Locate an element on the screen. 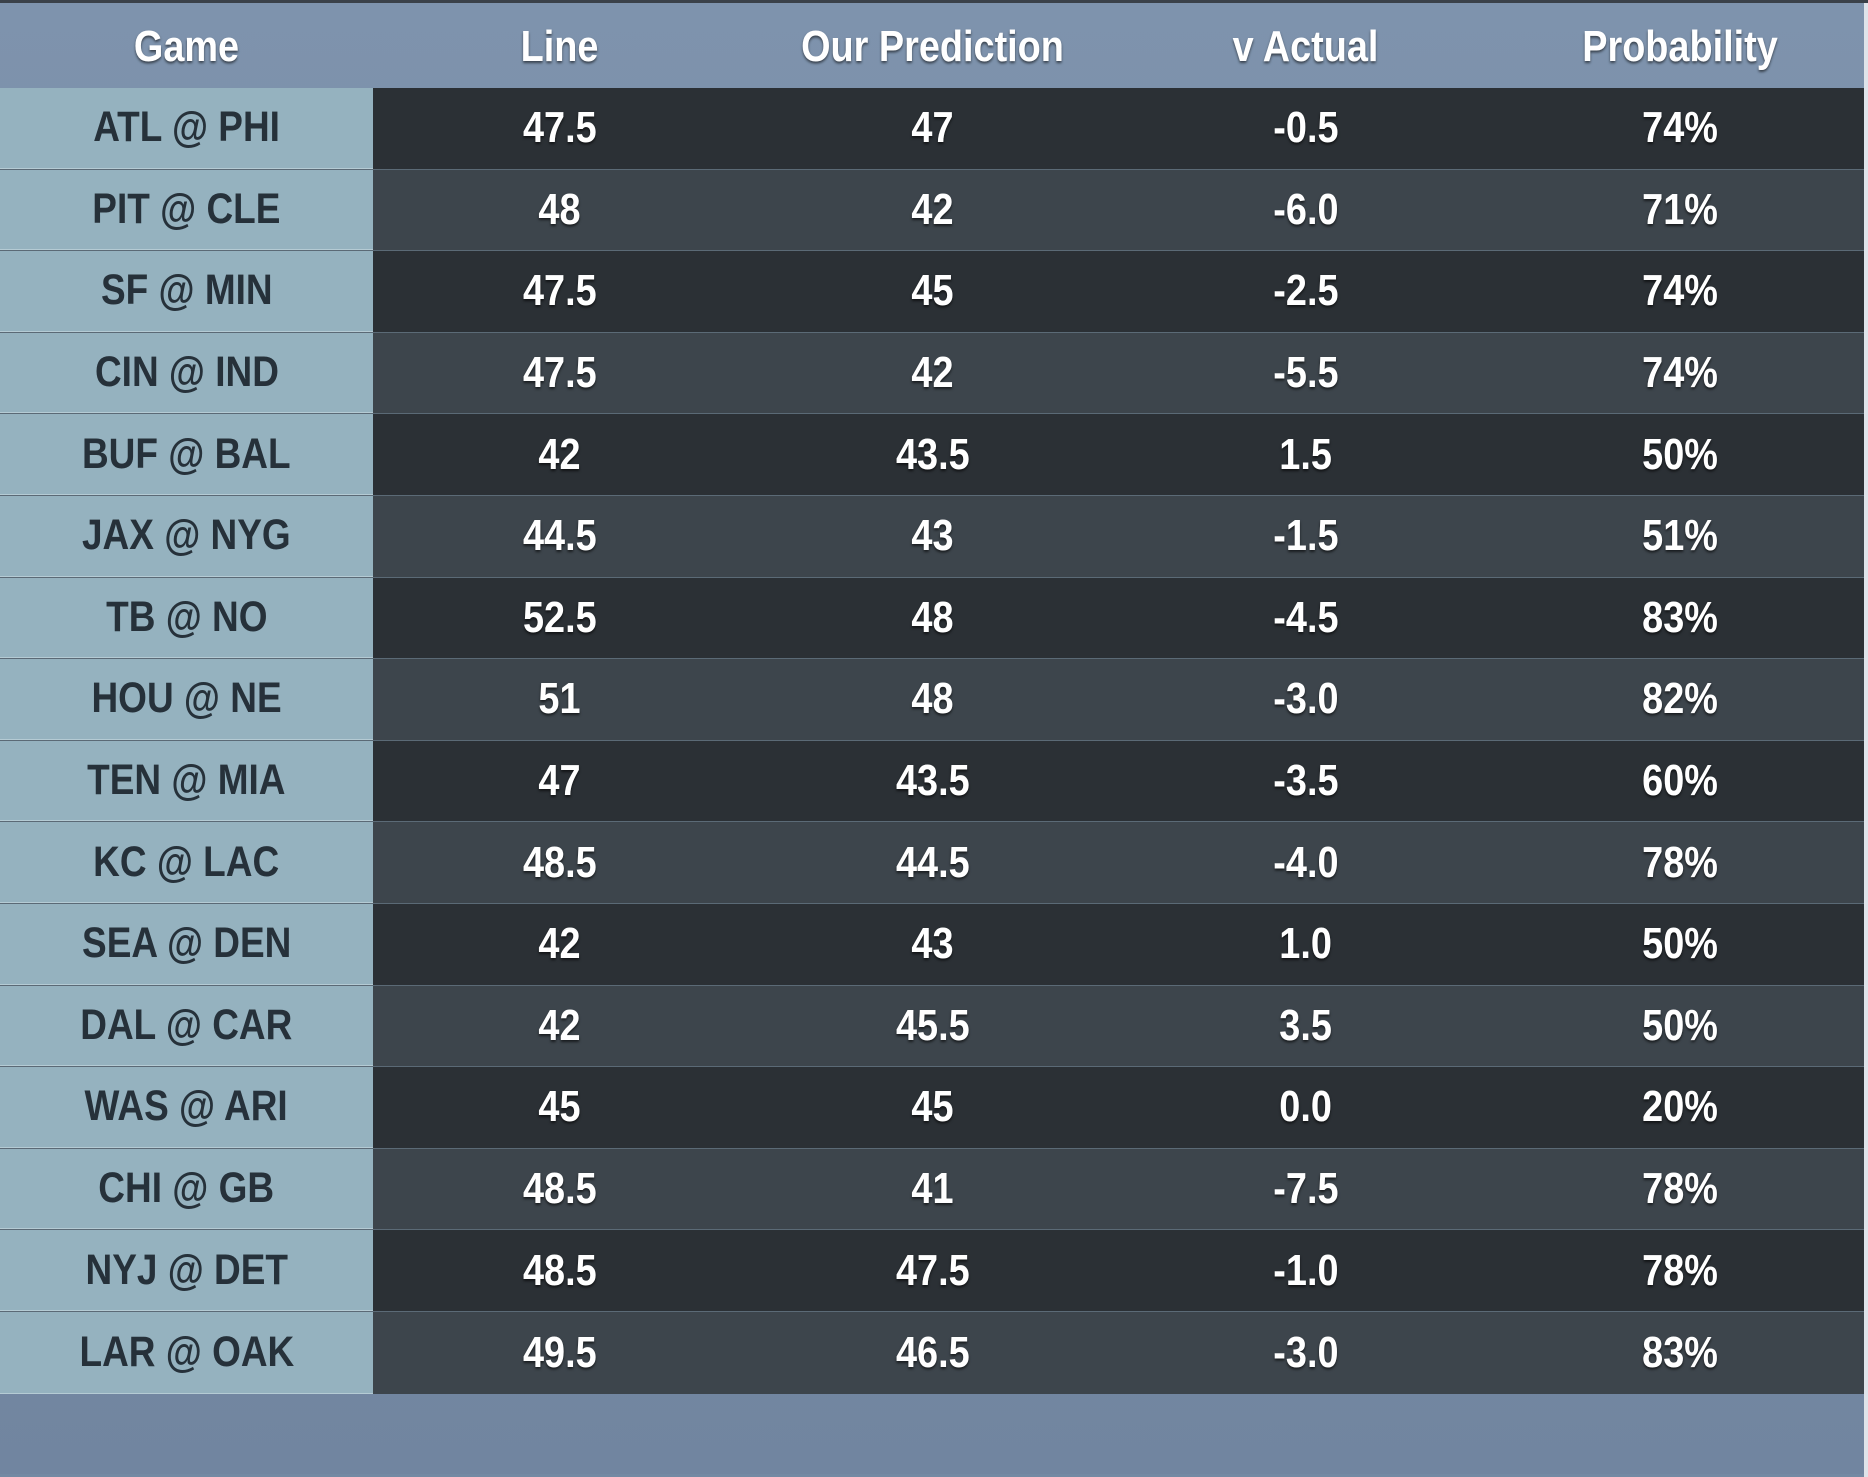 This screenshot has height=1477, width=1868. probability-cell: 71% is located at coordinates (1680, 210).